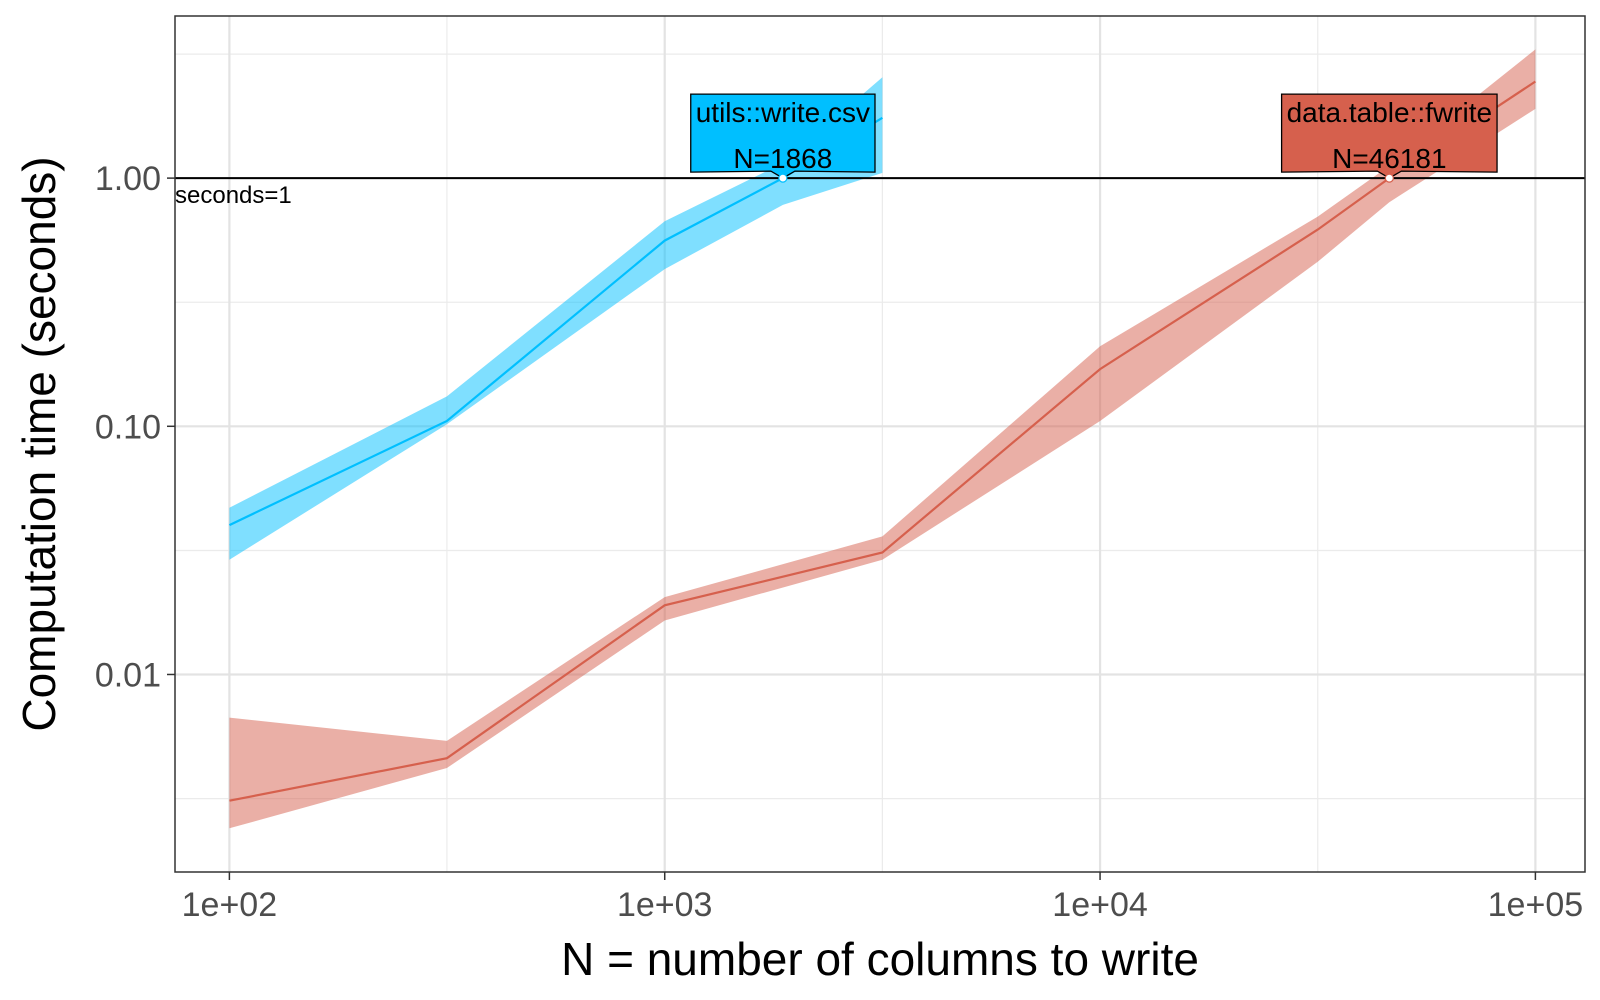  I want to click on x-tick-label: 1e+04, so click(1100, 905).